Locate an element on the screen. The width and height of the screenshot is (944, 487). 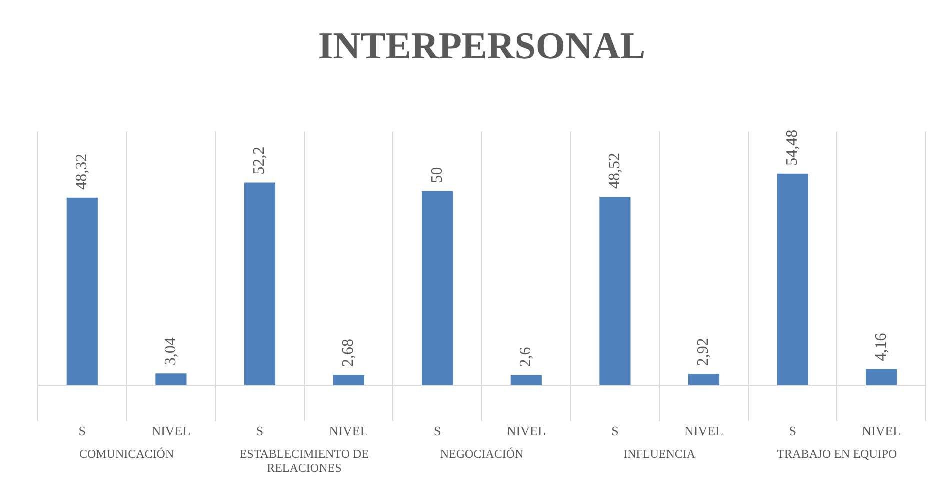
data-label: 4,16 is located at coordinates (881, 347).